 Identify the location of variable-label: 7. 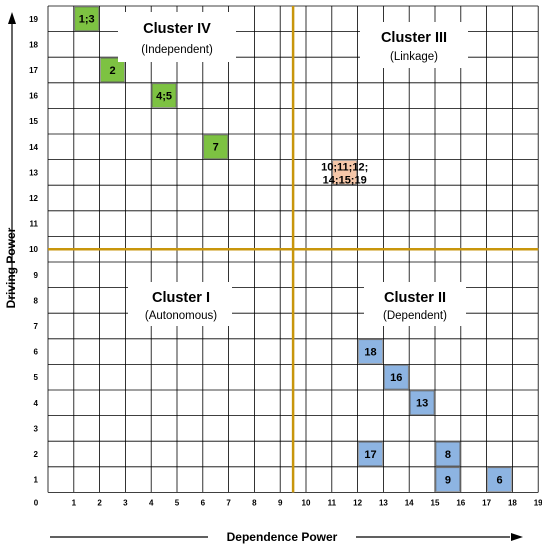
(216, 148).